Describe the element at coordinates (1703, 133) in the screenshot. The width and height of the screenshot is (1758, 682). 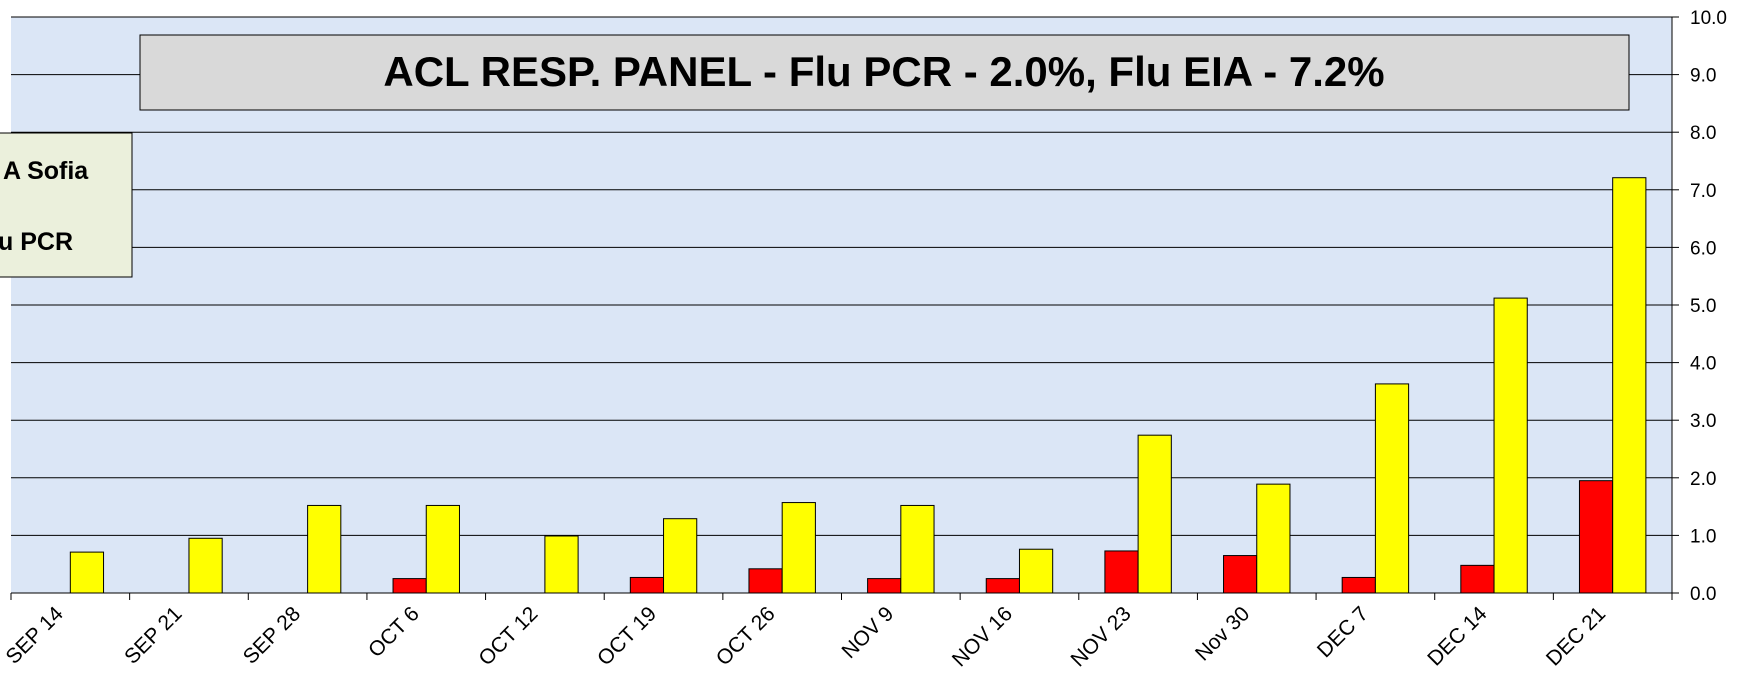
I see `y-tick-label: 8.0` at that location.